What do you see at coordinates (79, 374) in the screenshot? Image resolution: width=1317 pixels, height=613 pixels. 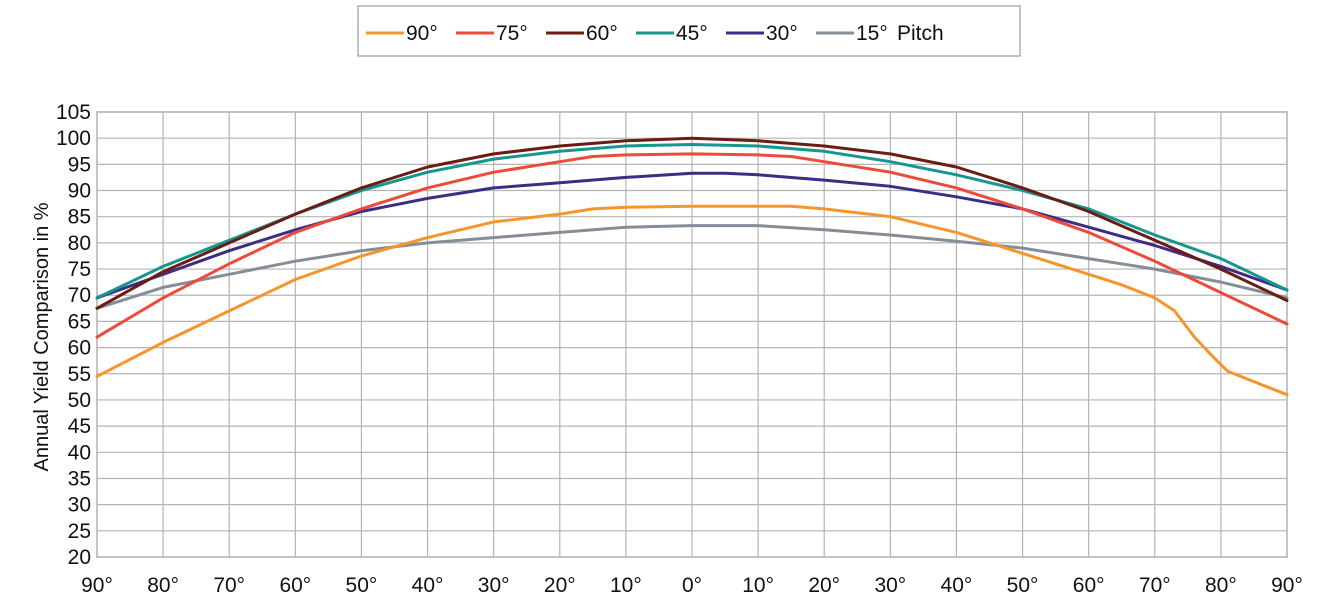 I see `y-tick-label: 55` at bounding box center [79, 374].